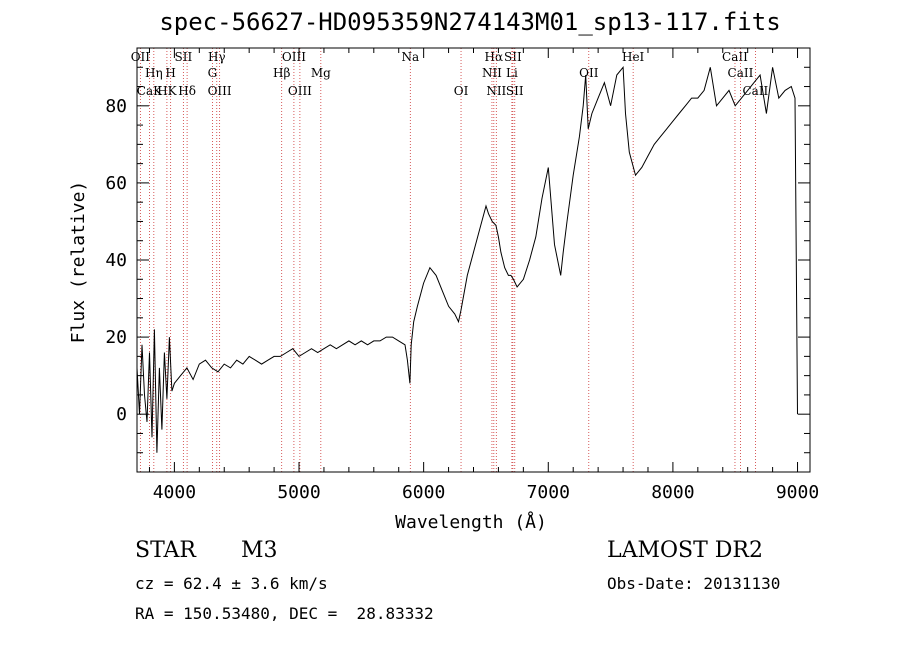 This screenshot has width=900, height=649. I want to click on y-tick-label: 80, so click(116, 106).